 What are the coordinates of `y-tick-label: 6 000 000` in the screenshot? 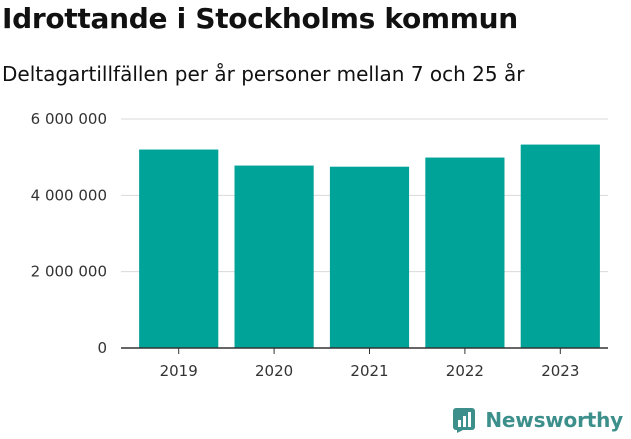 It's located at (69, 119).